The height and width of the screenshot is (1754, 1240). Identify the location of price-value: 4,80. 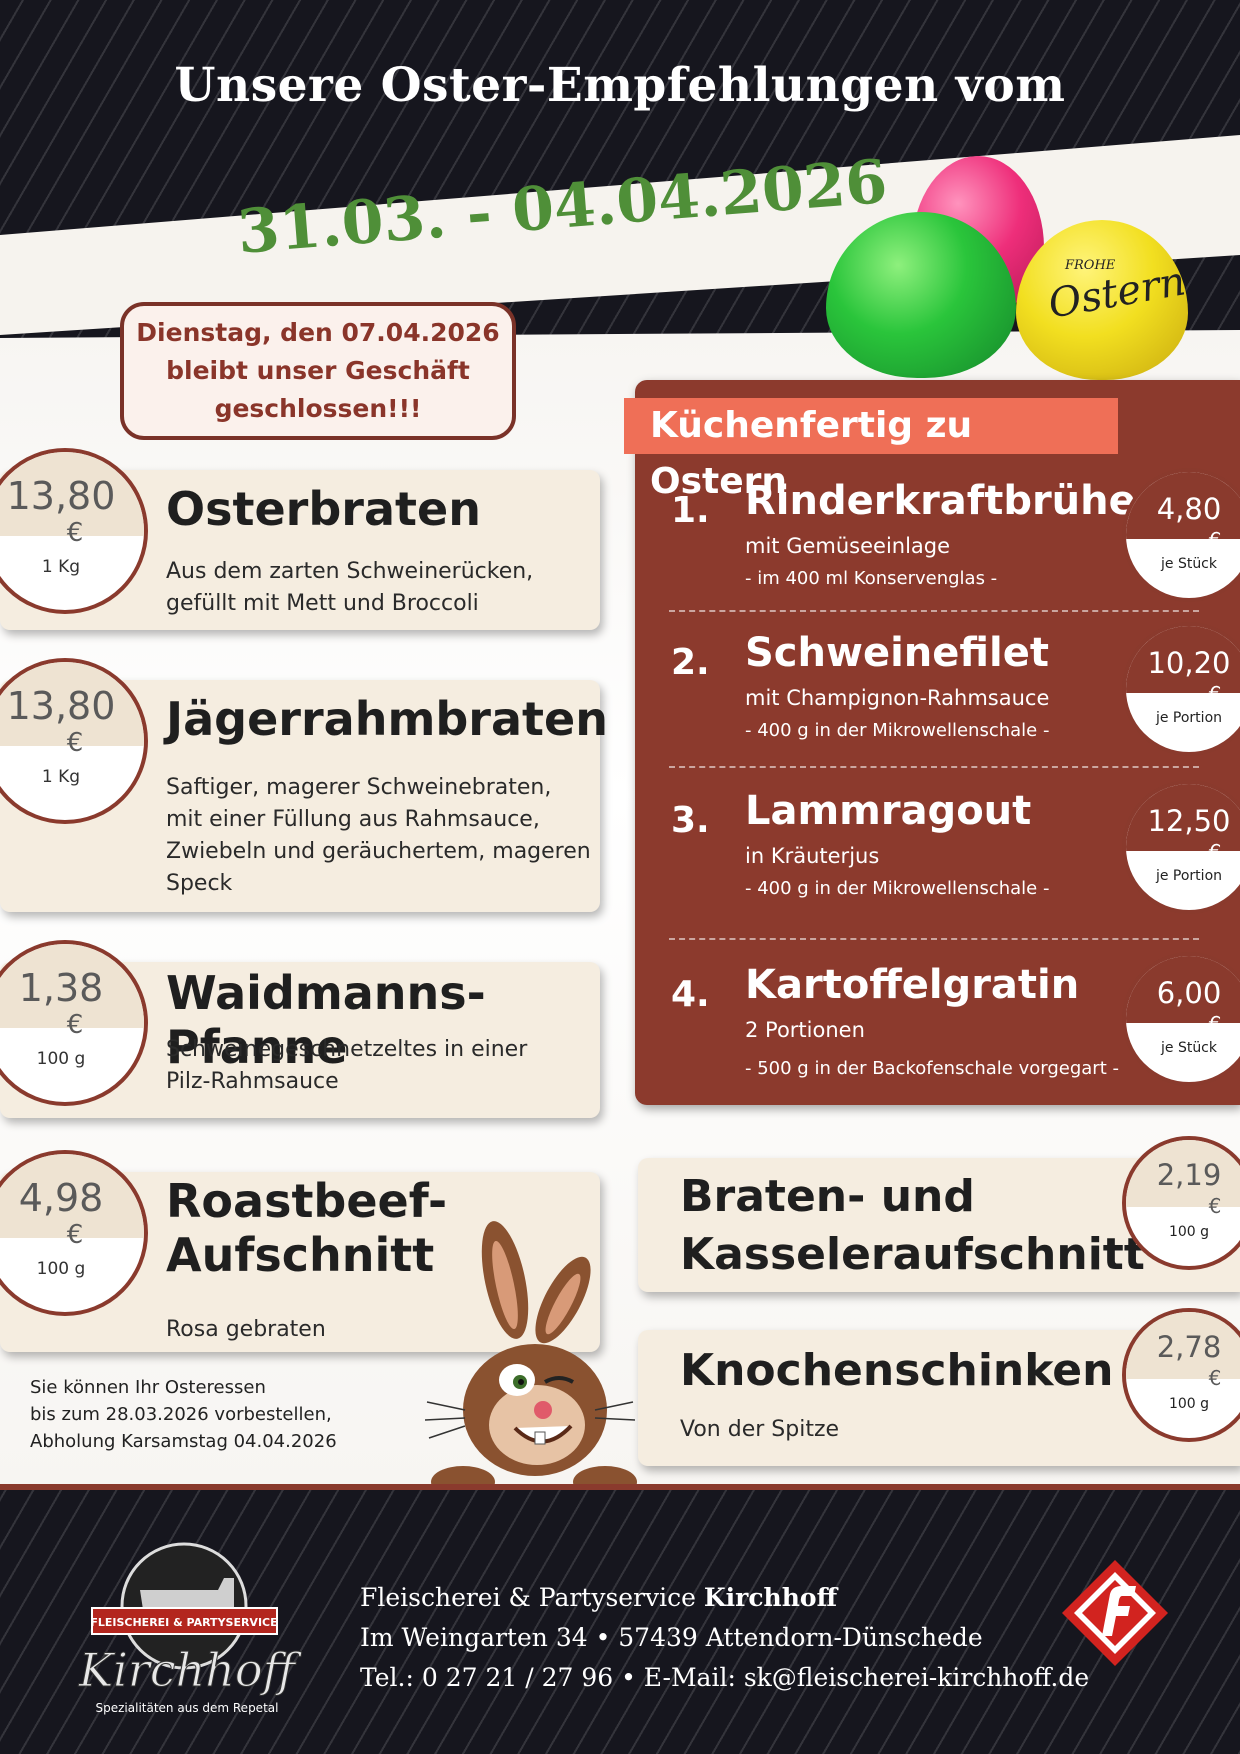
(1189, 509).